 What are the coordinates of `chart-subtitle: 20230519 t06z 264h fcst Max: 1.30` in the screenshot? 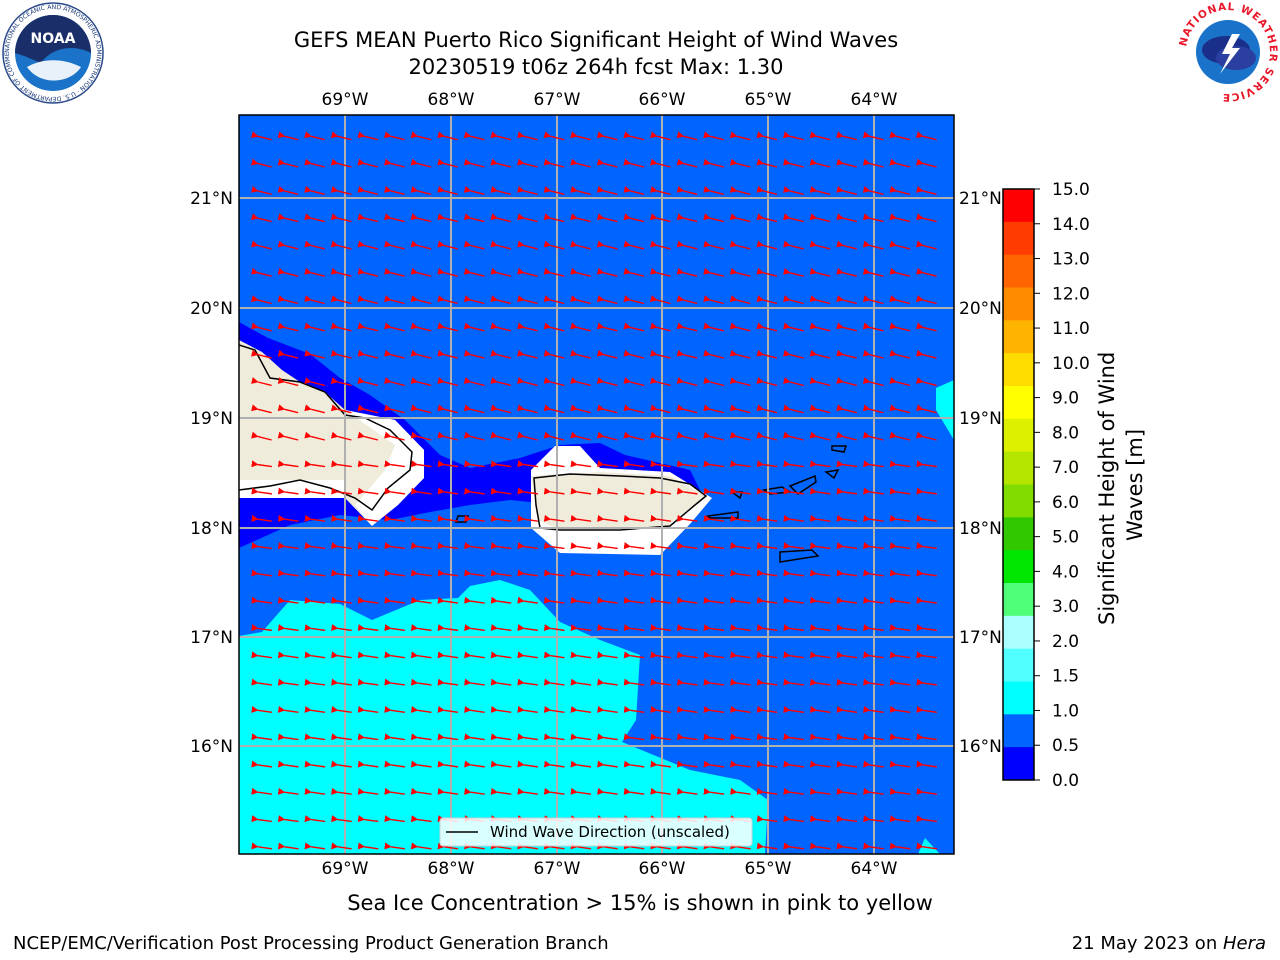 It's located at (596, 67).